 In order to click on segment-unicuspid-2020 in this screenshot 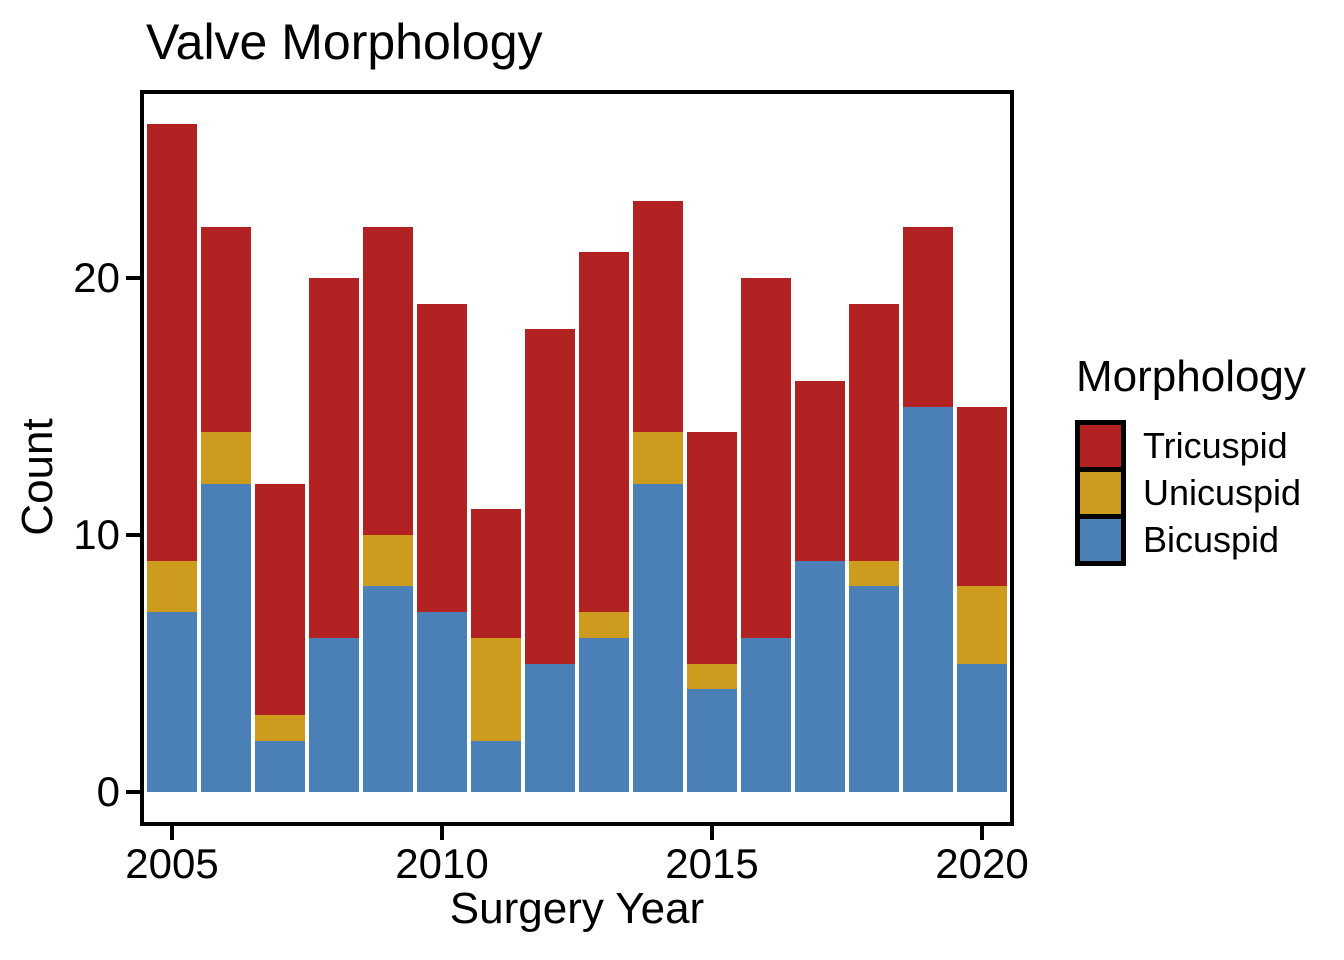, I will do `click(982, 625)`.